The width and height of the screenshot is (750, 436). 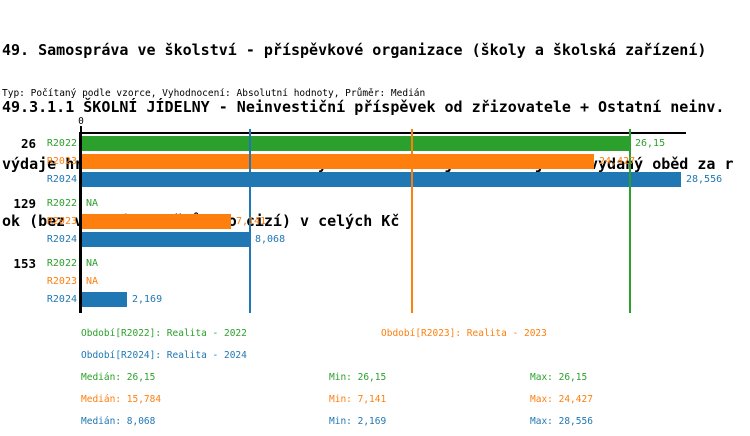 What do you see at coordinates (464, 333) in the screenshot?
I see `legend-period-r2023: Období[R2023]: Realita - 2023` at bounding box center [464, 333].